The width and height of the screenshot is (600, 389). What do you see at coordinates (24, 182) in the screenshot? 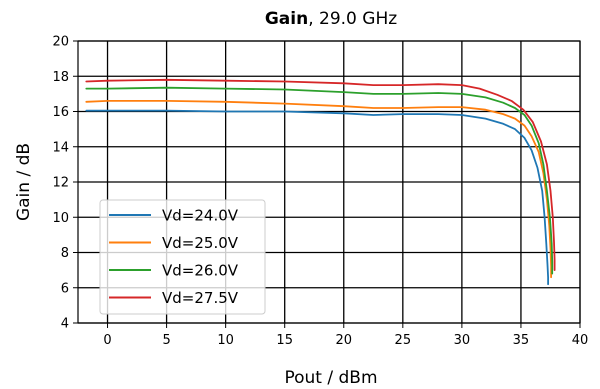
I see `y-axis-label: Gain / dB` at bounding box center [24, 182].